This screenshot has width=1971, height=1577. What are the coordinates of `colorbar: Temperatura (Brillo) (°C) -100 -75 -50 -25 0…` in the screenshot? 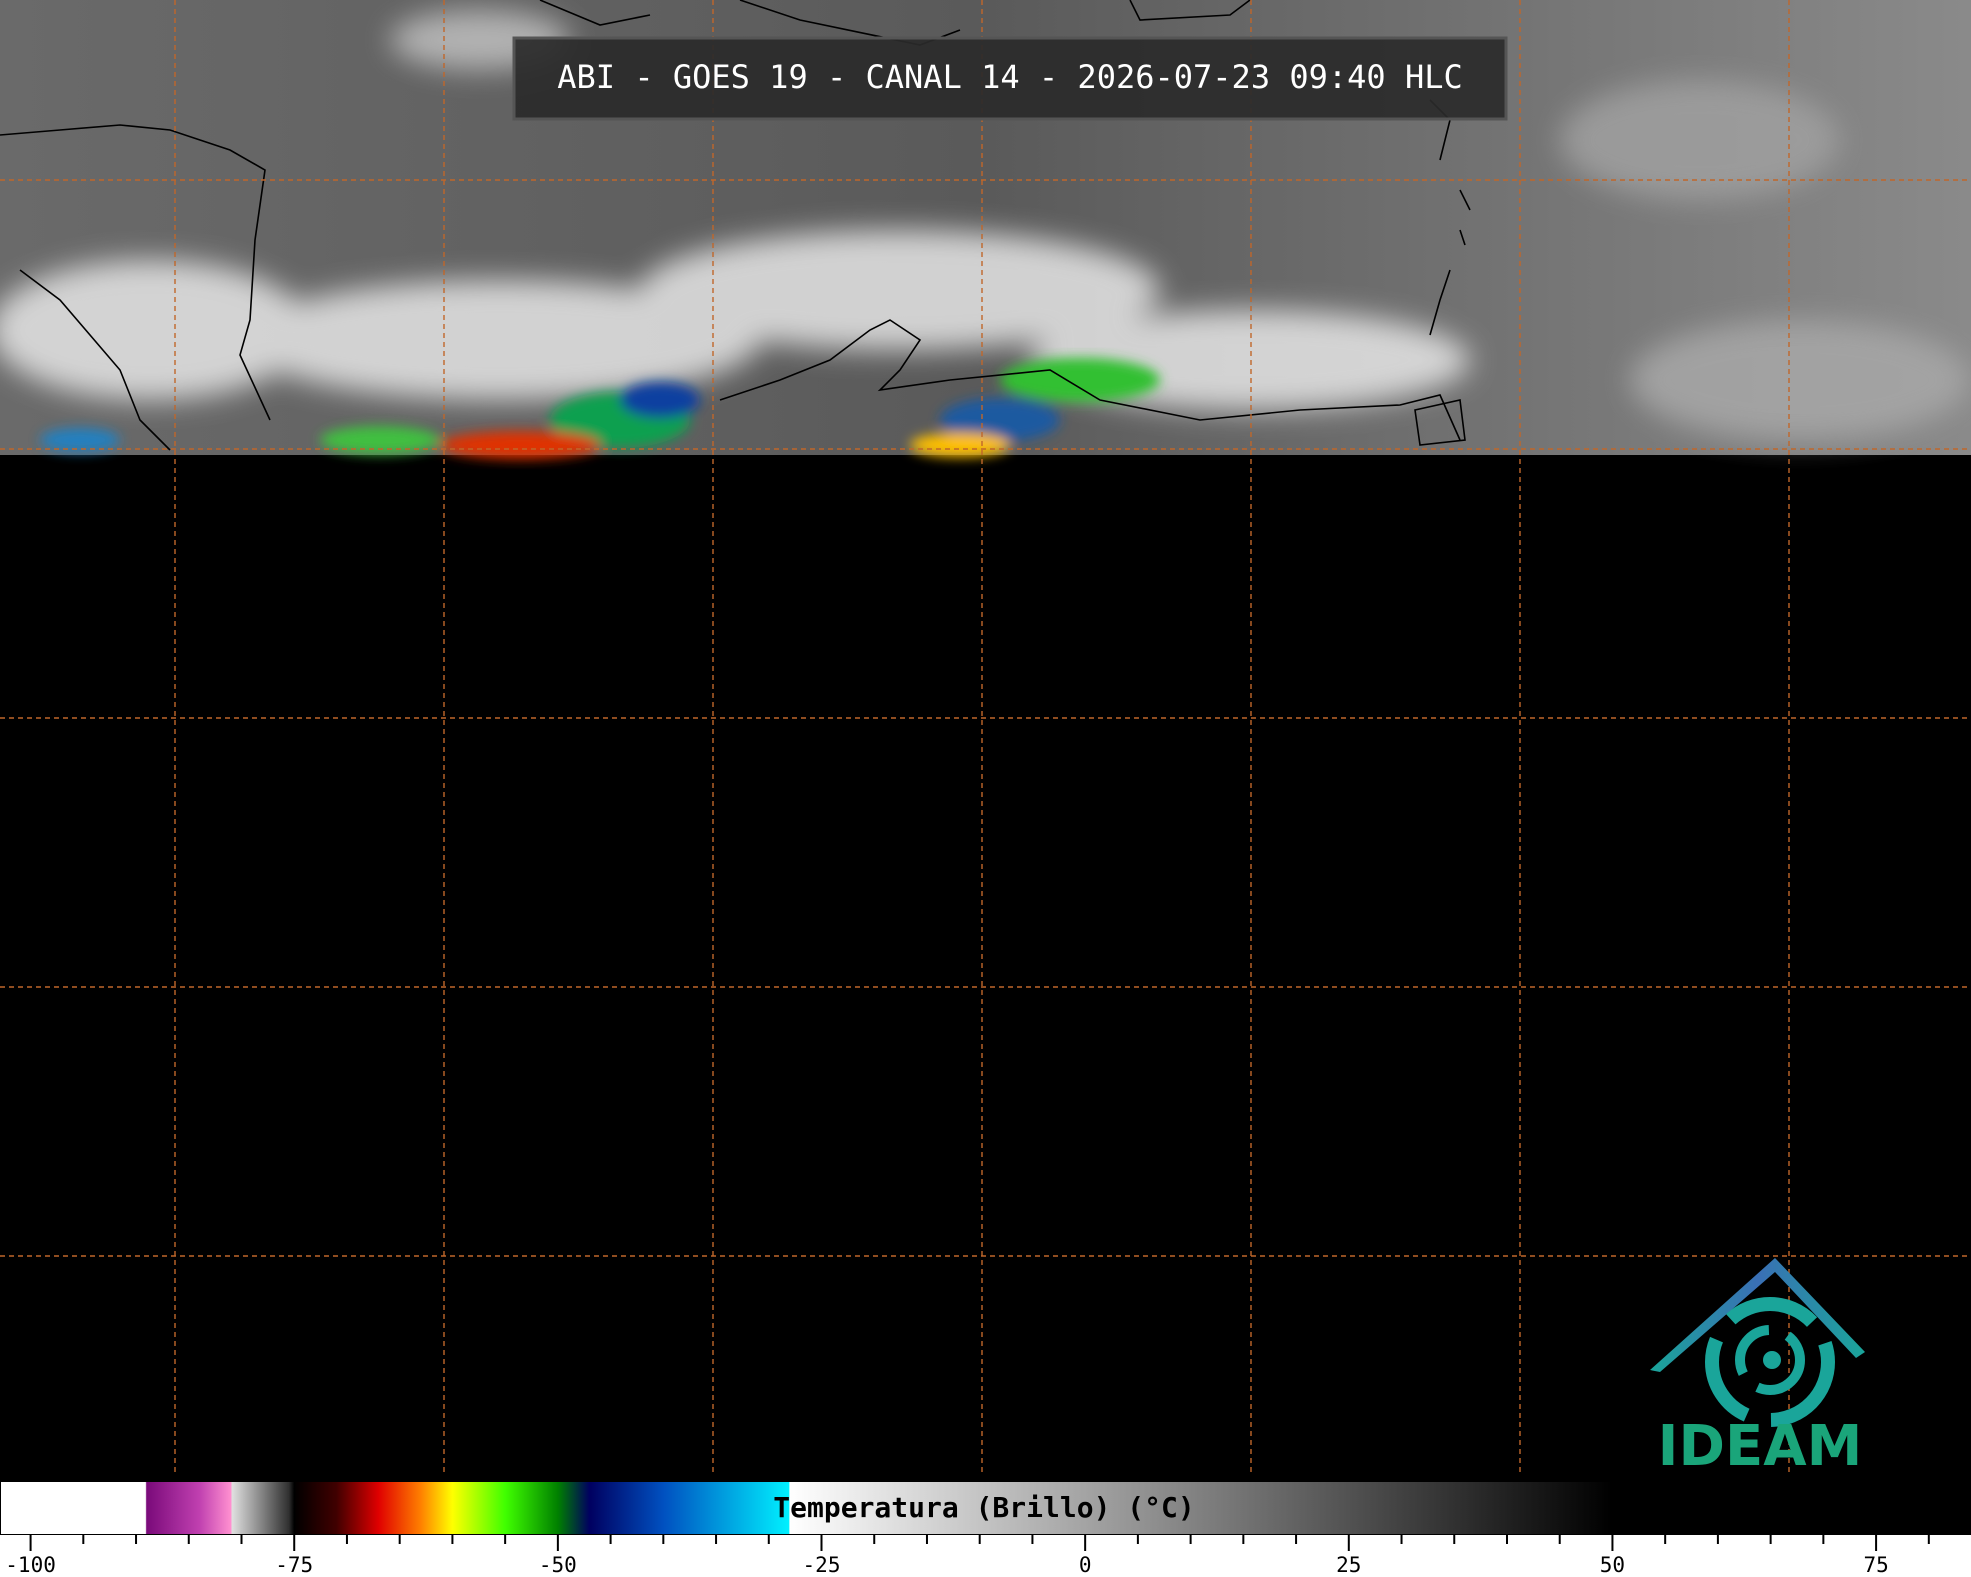 It's located at (985, 1528).